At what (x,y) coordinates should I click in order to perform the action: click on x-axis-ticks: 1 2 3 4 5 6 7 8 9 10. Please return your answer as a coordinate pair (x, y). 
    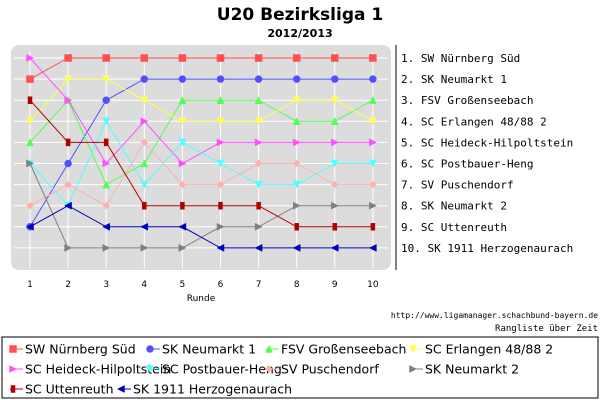
    Looking at the image, I should click on (203, 285).